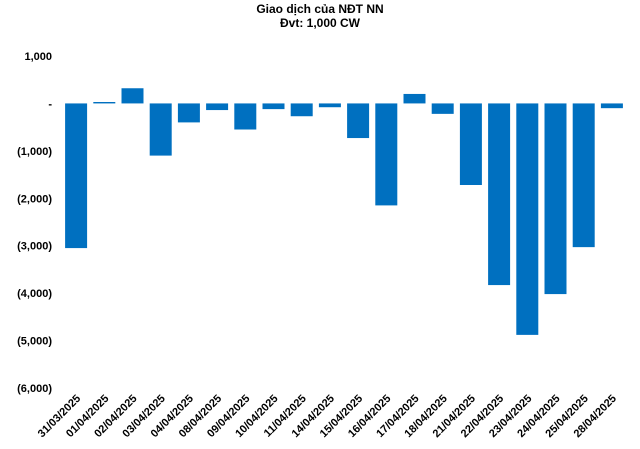 This screenshot has width=640, height=449. What do you see at coordinates (34, 342) in the screenshot?
I see `y-tick-label: (5,000)` at bounding box center [34, 342].